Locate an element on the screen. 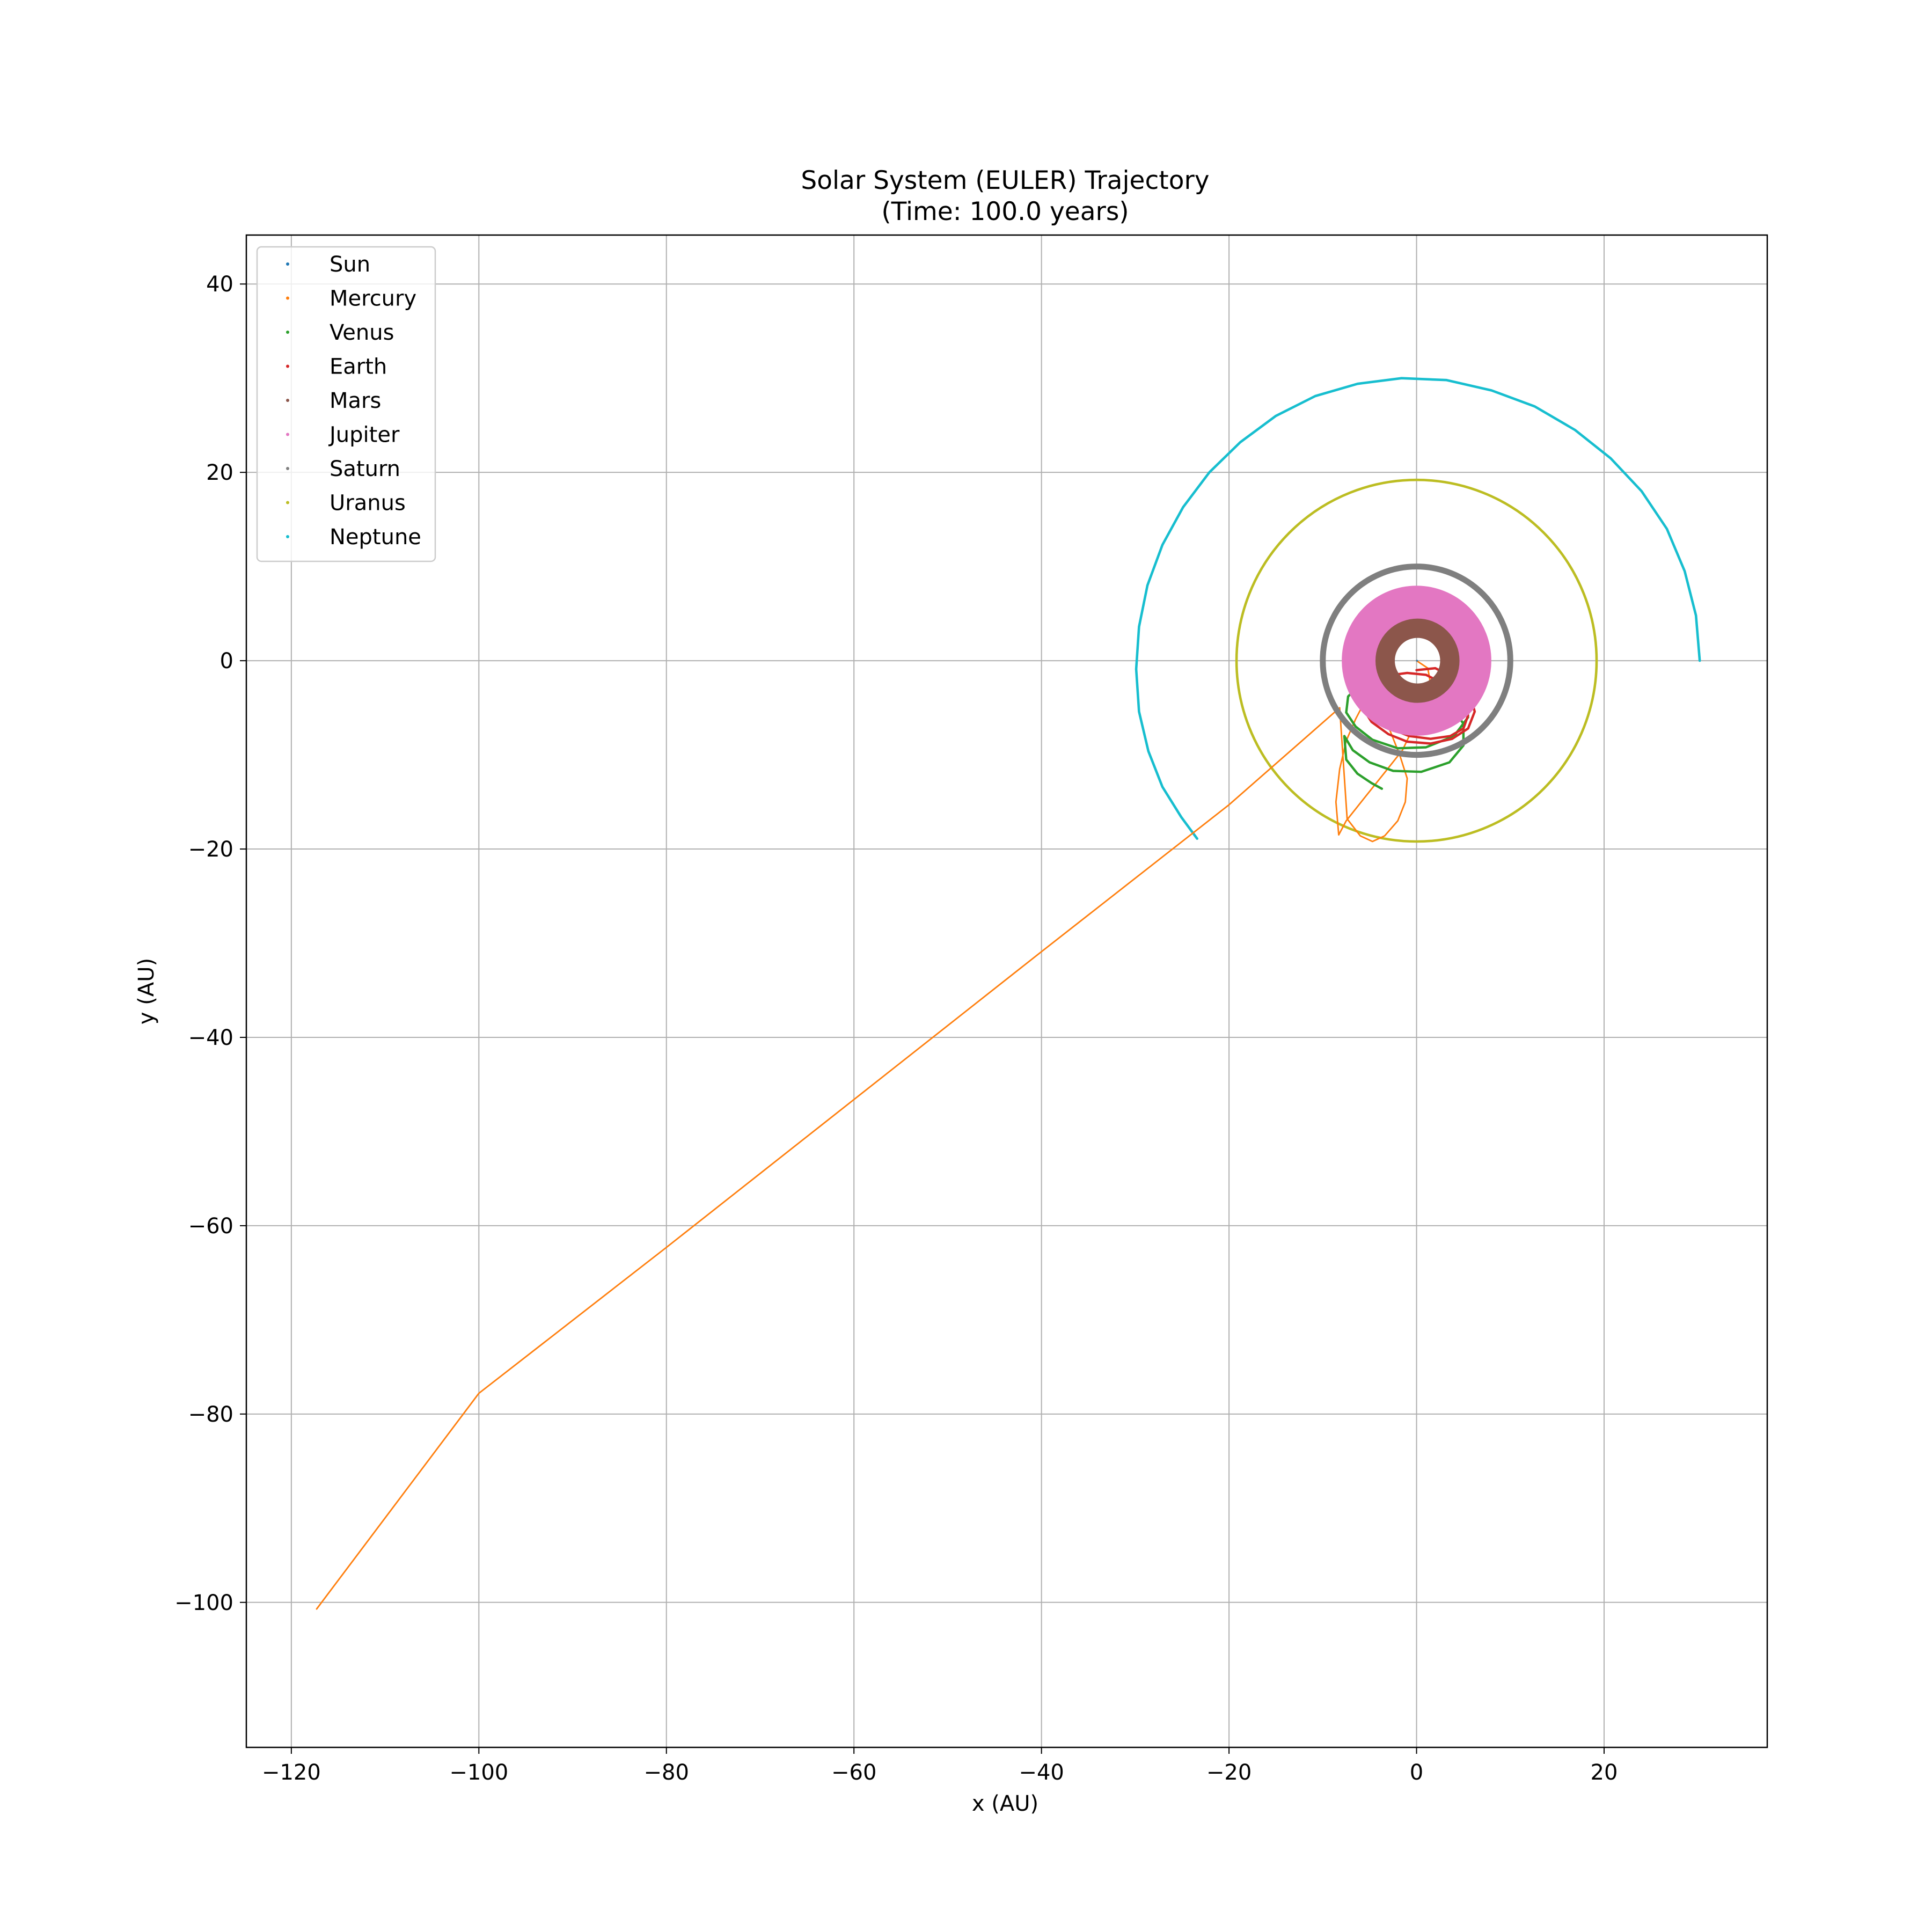  legend-label-mars: Mars is located at coordinates (355, 401).